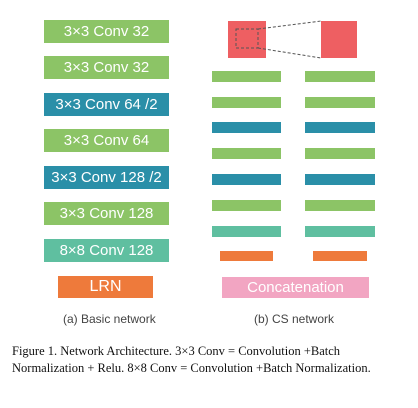 This screenshot has height=408, width=418. I want to click on zoom-line-bottom, so click(289, 53).